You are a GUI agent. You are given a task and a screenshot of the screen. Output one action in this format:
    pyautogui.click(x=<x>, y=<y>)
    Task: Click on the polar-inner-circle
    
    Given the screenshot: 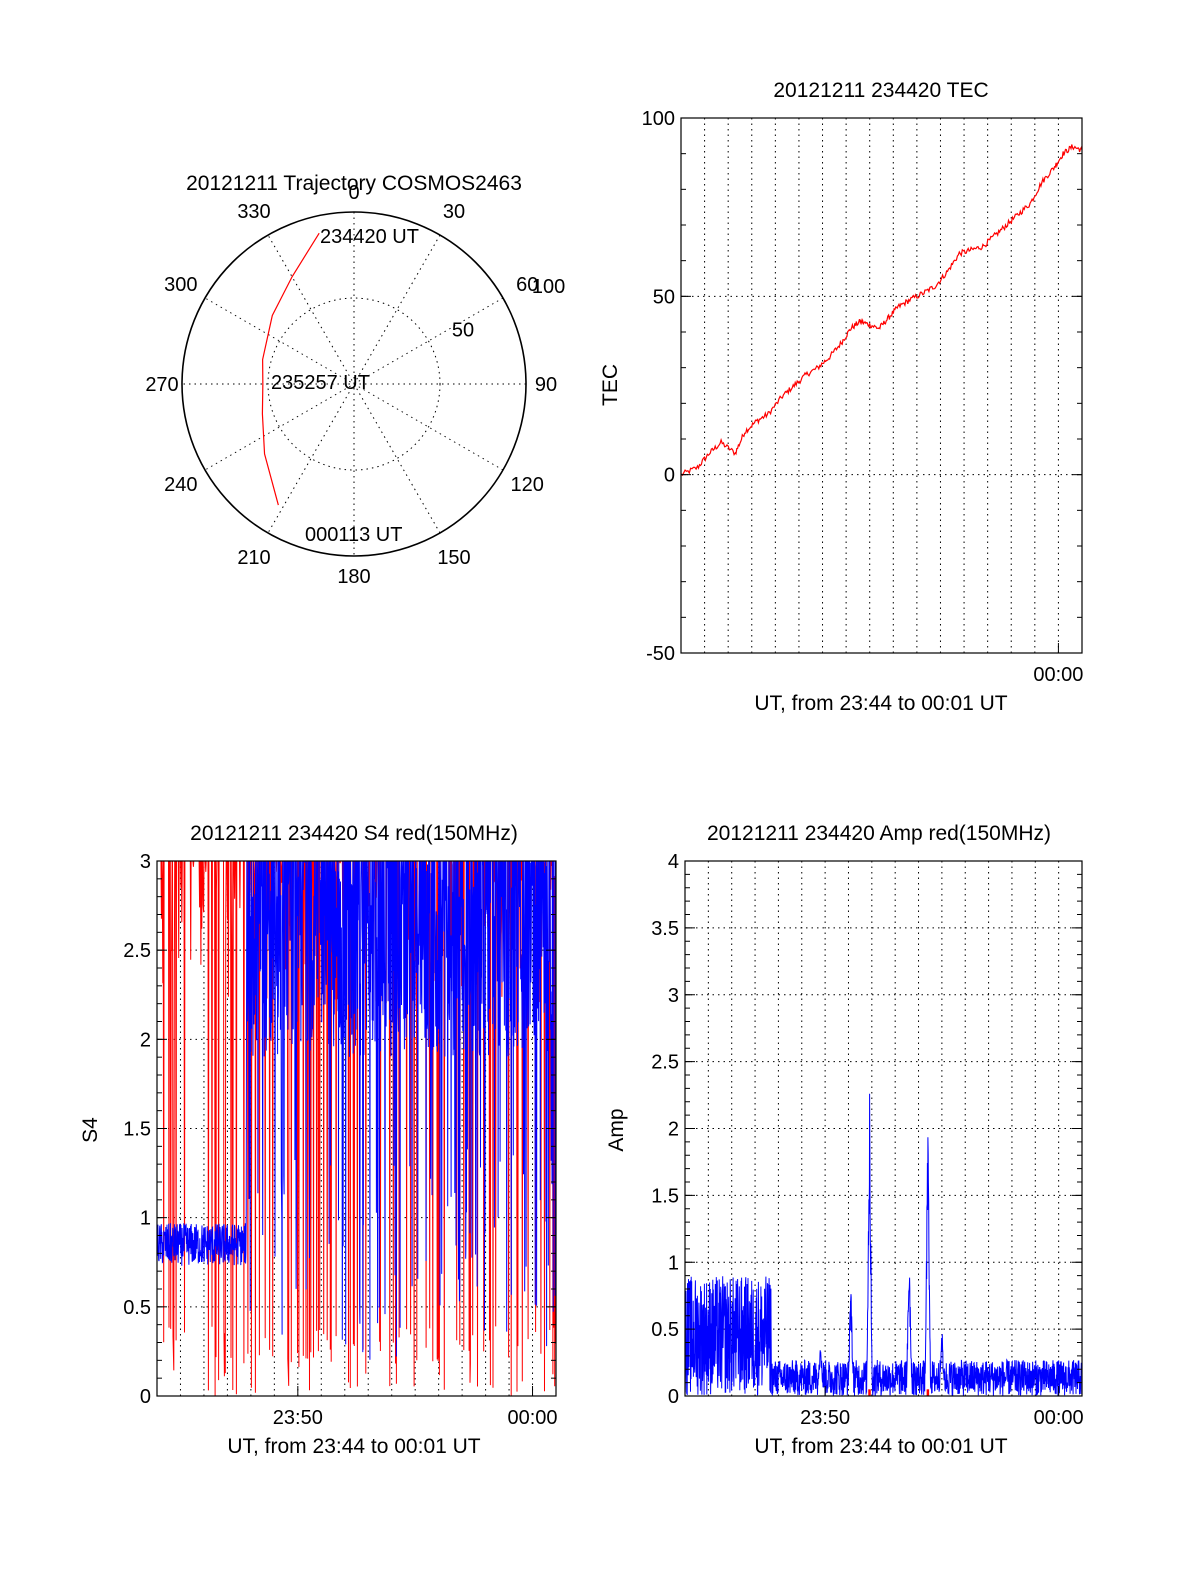 What is the action you would take?
    pyautogui.click(x=354, y=384)
    